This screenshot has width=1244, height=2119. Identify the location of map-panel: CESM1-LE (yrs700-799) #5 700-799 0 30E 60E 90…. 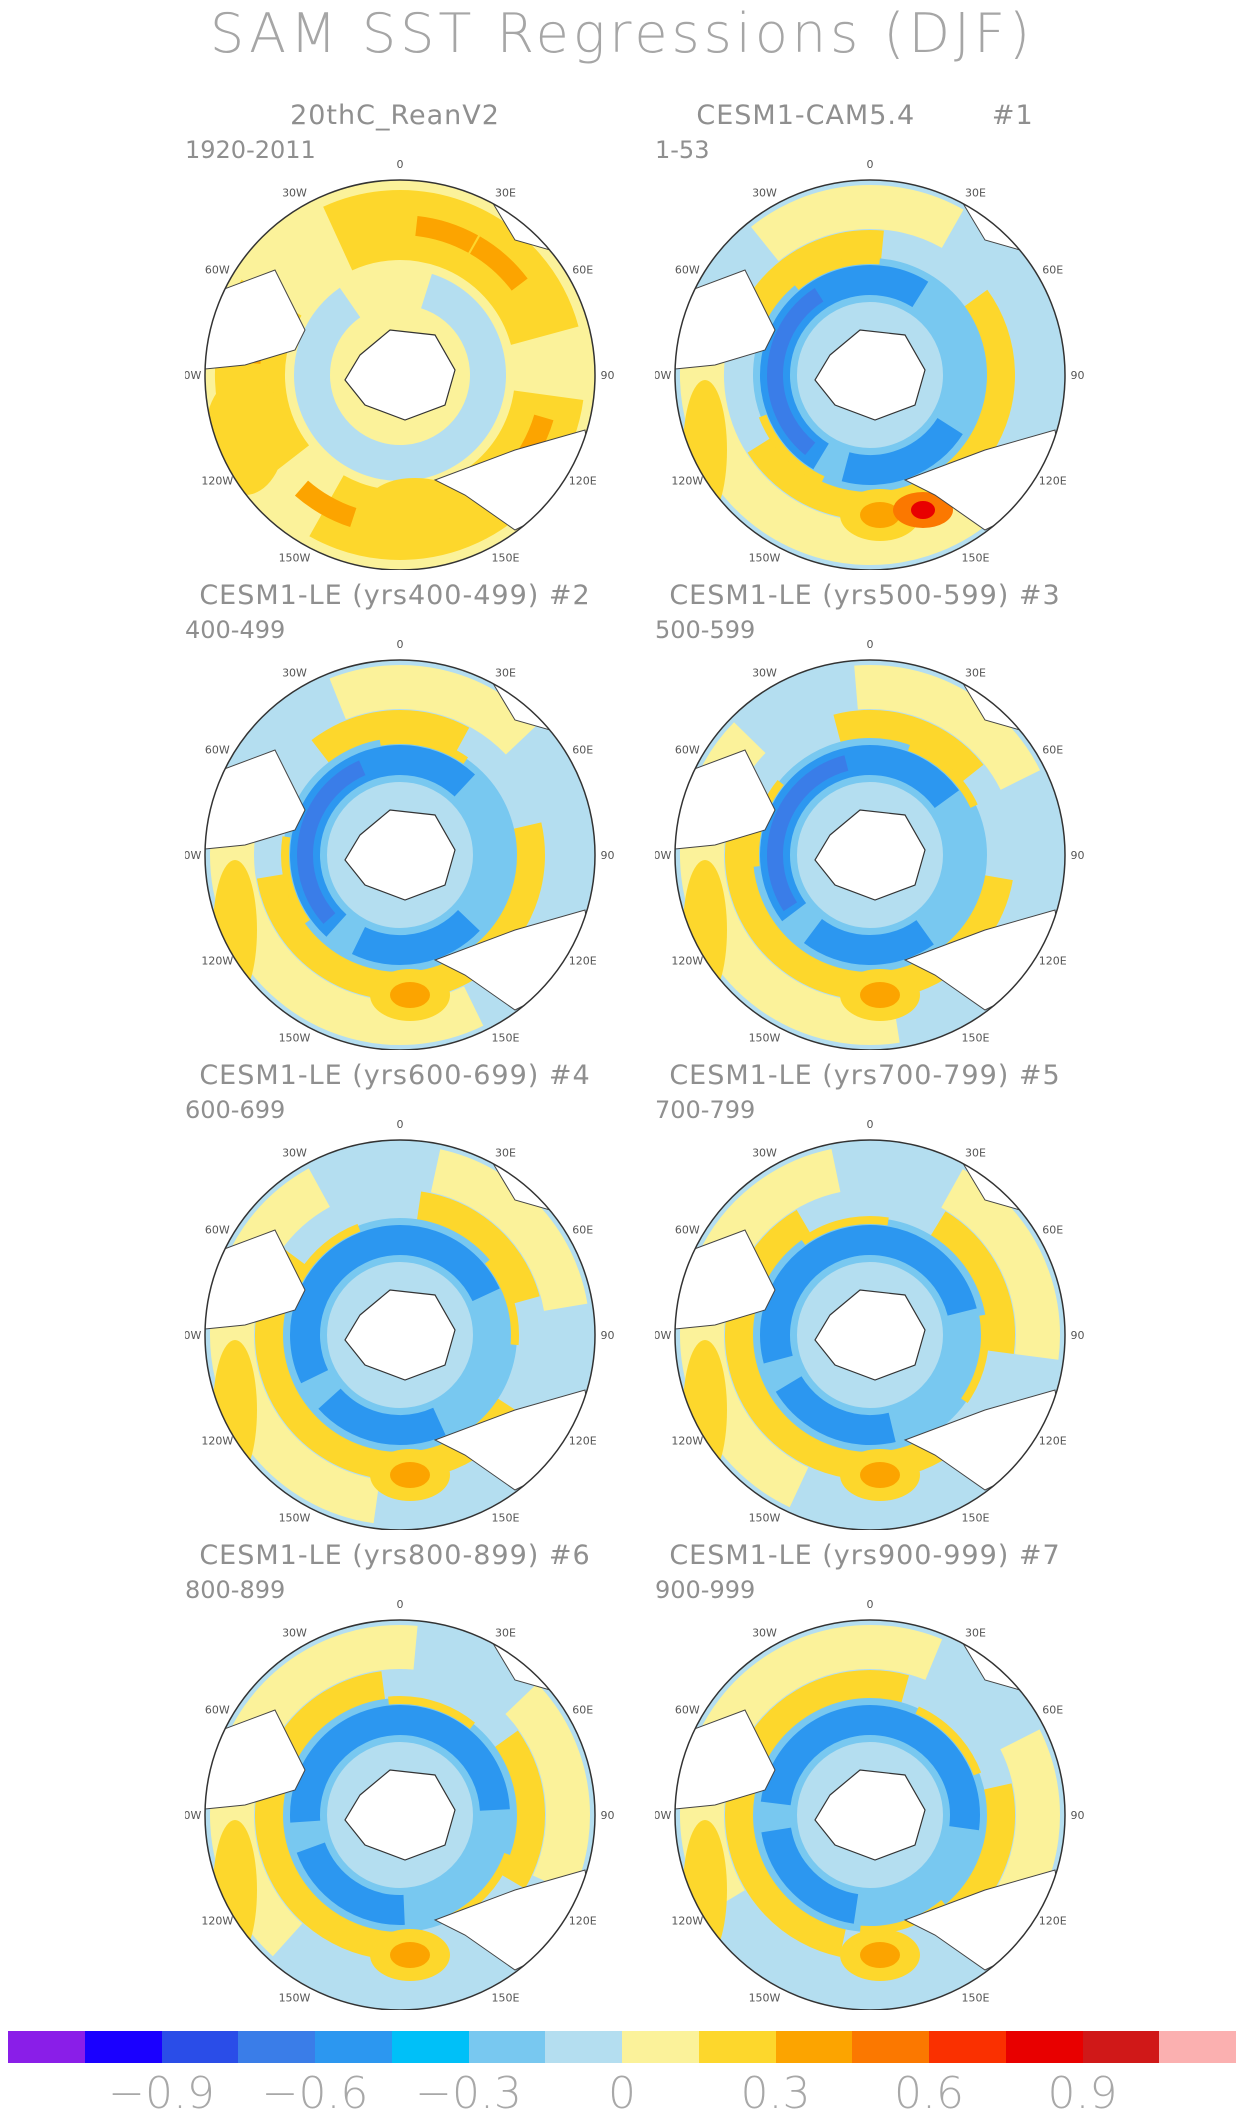
(935, 1295).